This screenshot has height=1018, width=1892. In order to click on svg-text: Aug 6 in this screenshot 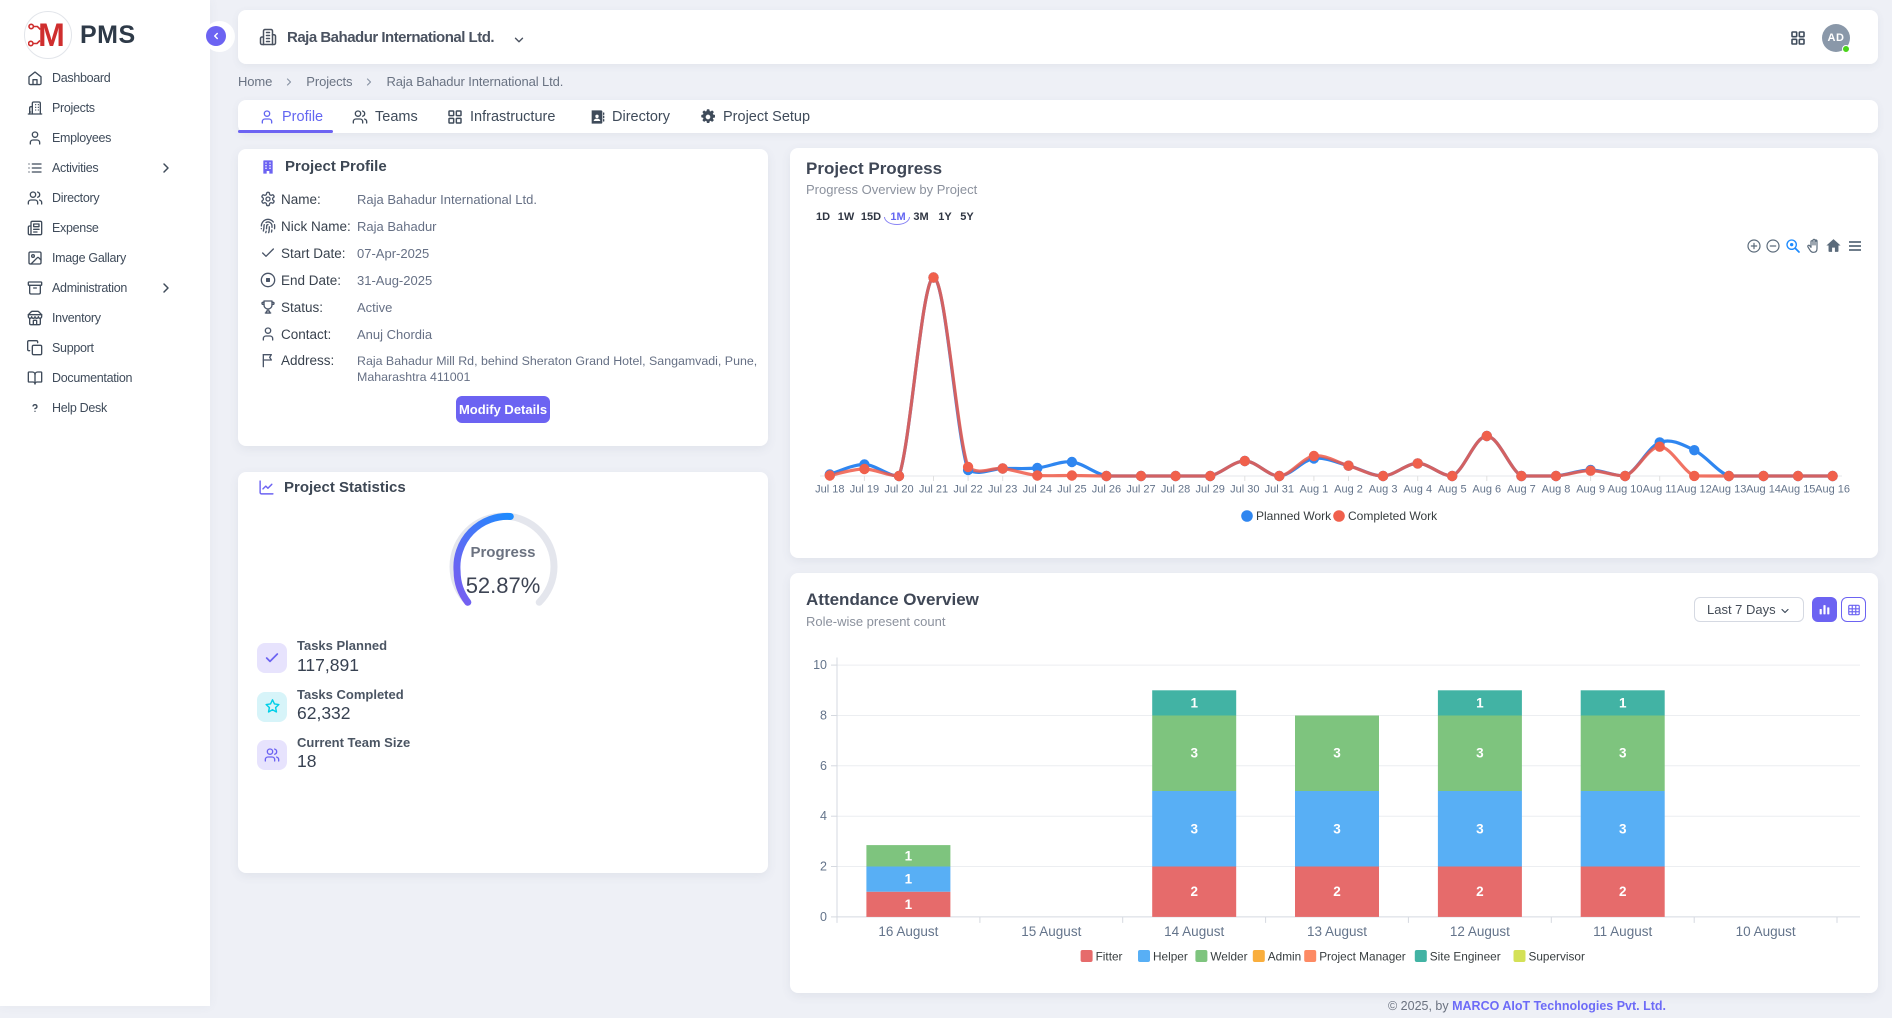, I will do `click(1486, 490)`.